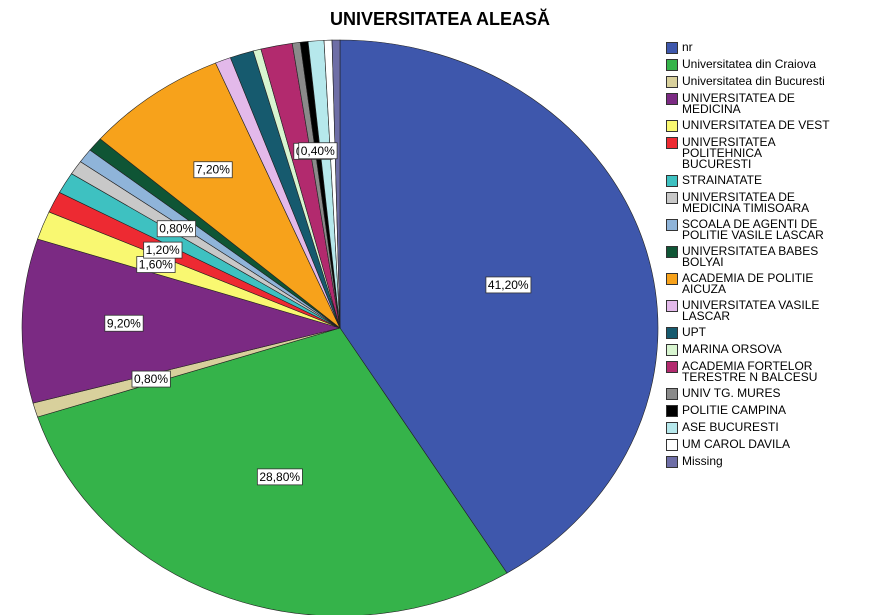 The image size is (869, 615). I want to click on label-text: 1,60%, so click(156, 265).